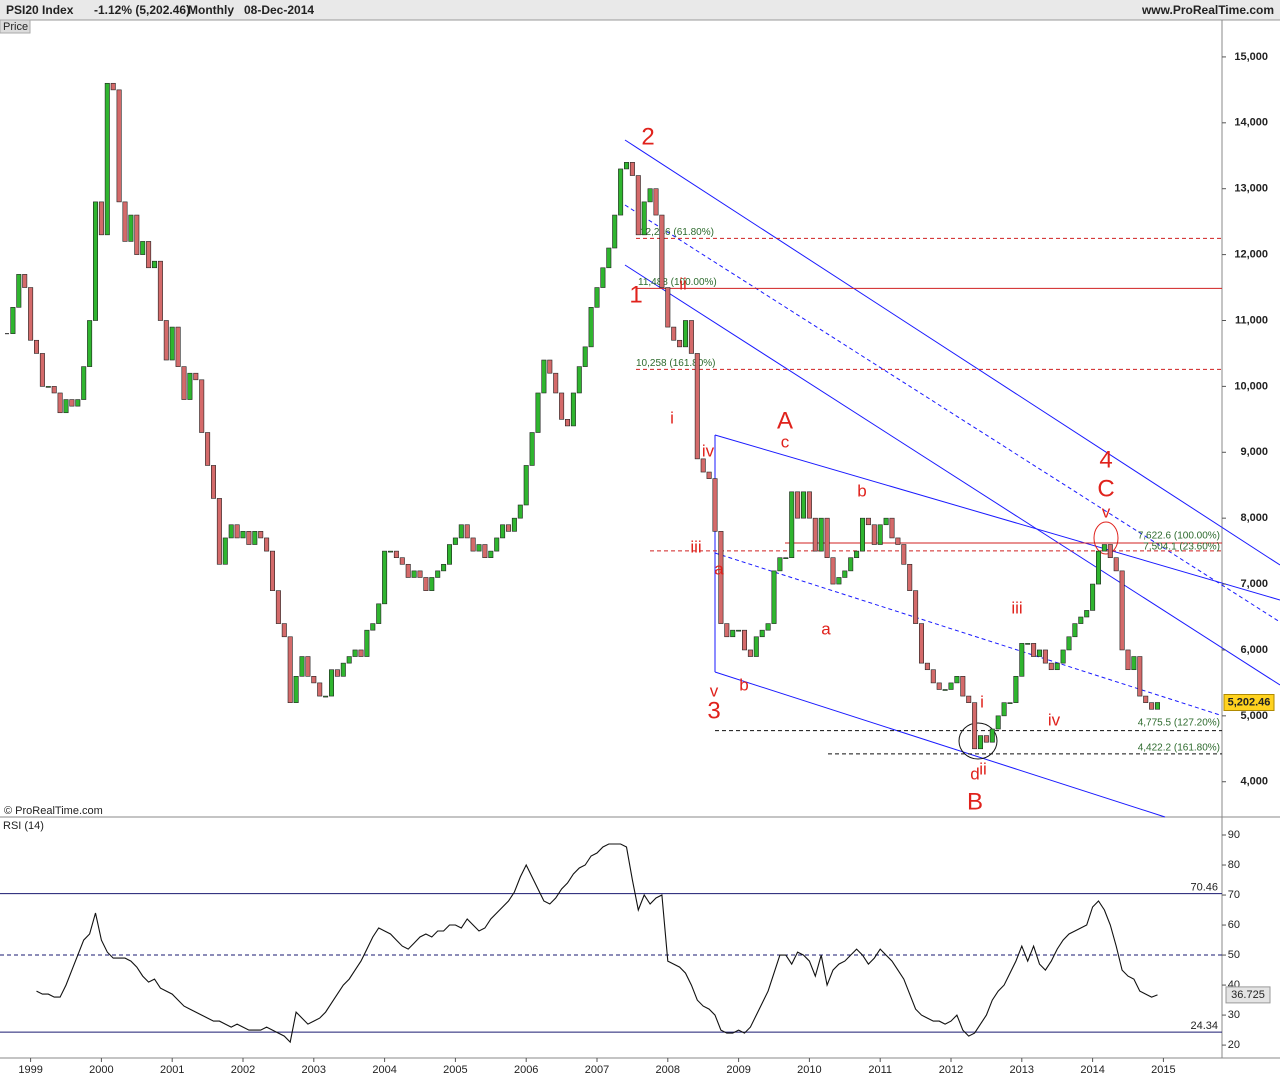 The width and height of the screenshot is (1280, 1085). I want to click on y-tick-label: 10,000, so click(1251, 386).